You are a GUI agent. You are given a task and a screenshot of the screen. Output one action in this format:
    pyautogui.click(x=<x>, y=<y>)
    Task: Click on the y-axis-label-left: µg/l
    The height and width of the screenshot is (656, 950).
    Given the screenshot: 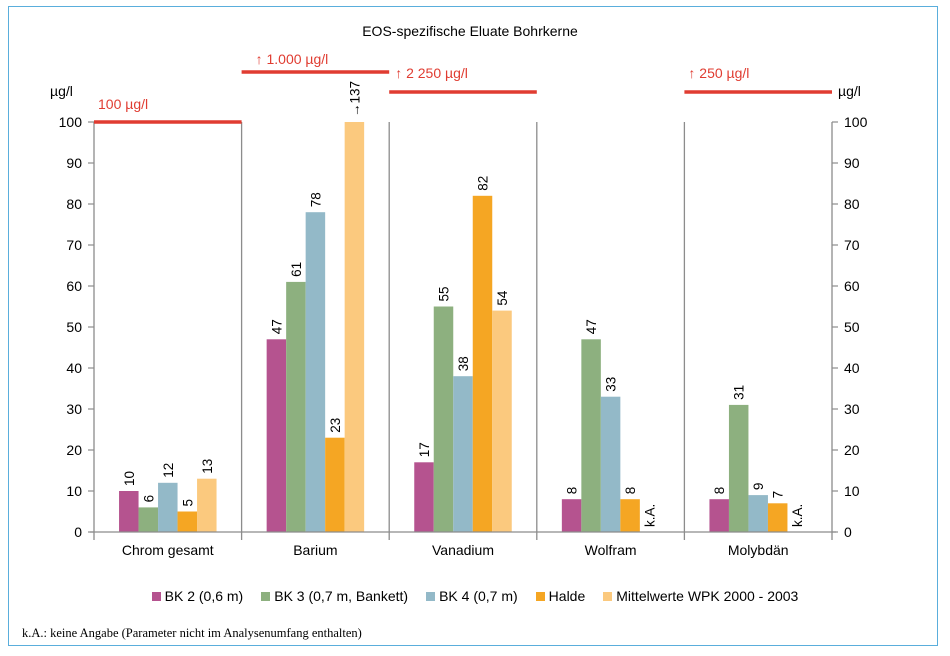 What is the action you would take?
    pyautogui.click(x=61, y=91)
    